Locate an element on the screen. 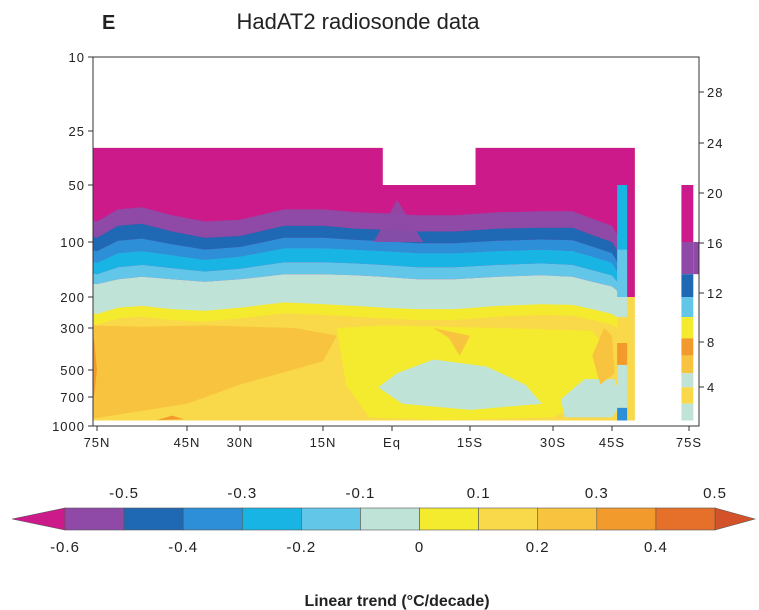  left-pressure-axis: 10 25 50 100 200 300 500 700 1000 is located at coordinates (72, 242).